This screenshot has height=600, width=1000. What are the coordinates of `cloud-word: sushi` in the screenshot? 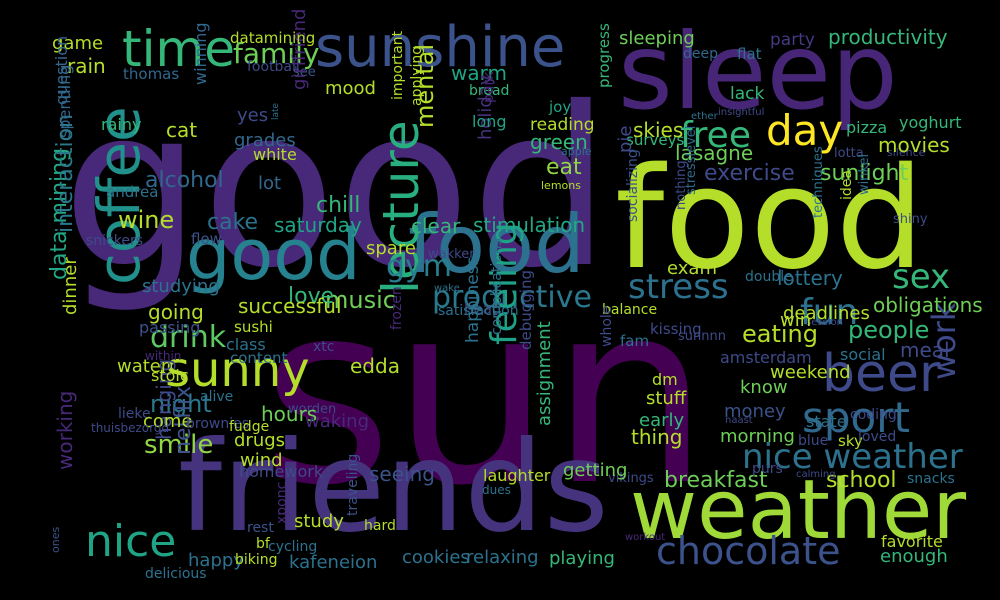 It's located at (253, 327).